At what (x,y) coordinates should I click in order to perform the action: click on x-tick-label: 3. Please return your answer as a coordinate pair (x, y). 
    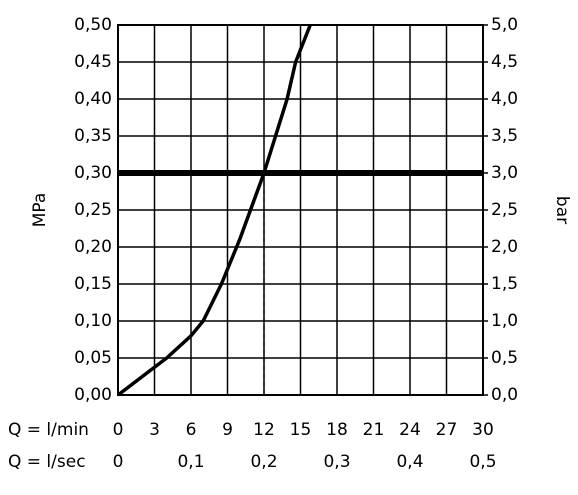
    Looking at the image, I should click on (154, 430).